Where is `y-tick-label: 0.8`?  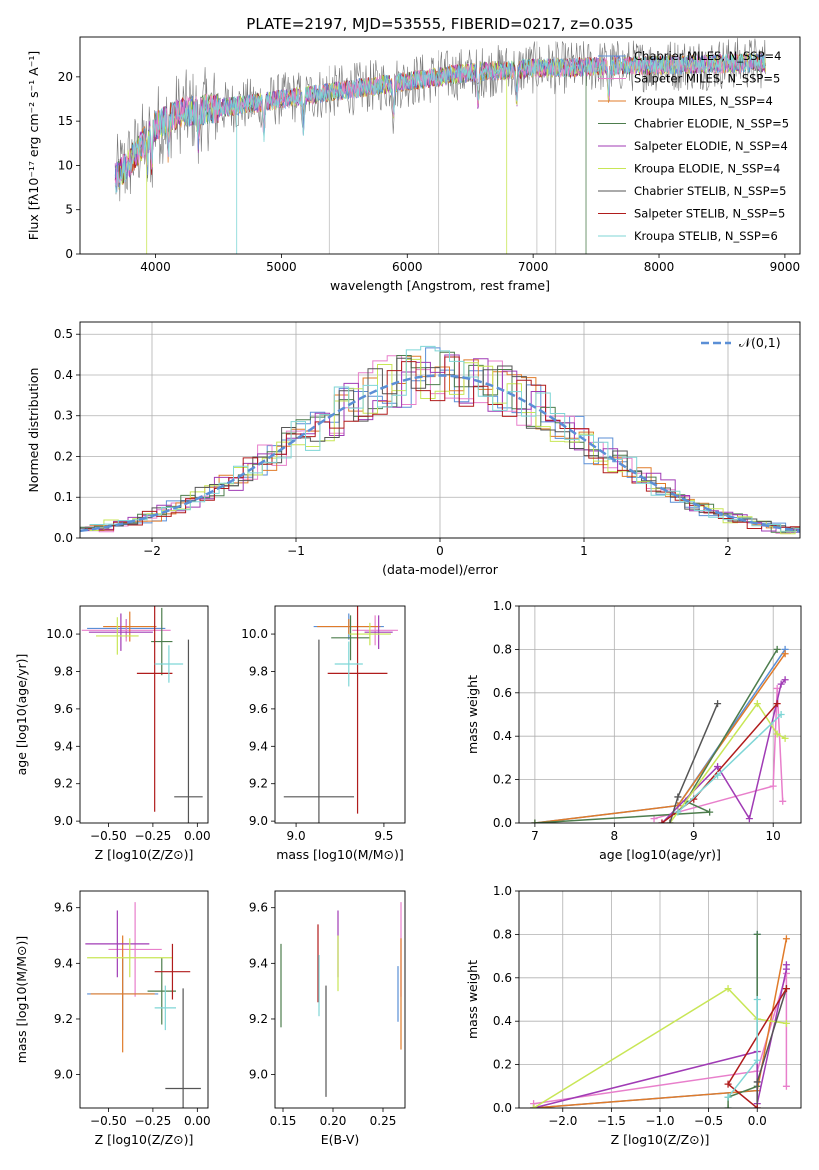 y-tick-label: 0.8 is located at coordinates (502, 934).